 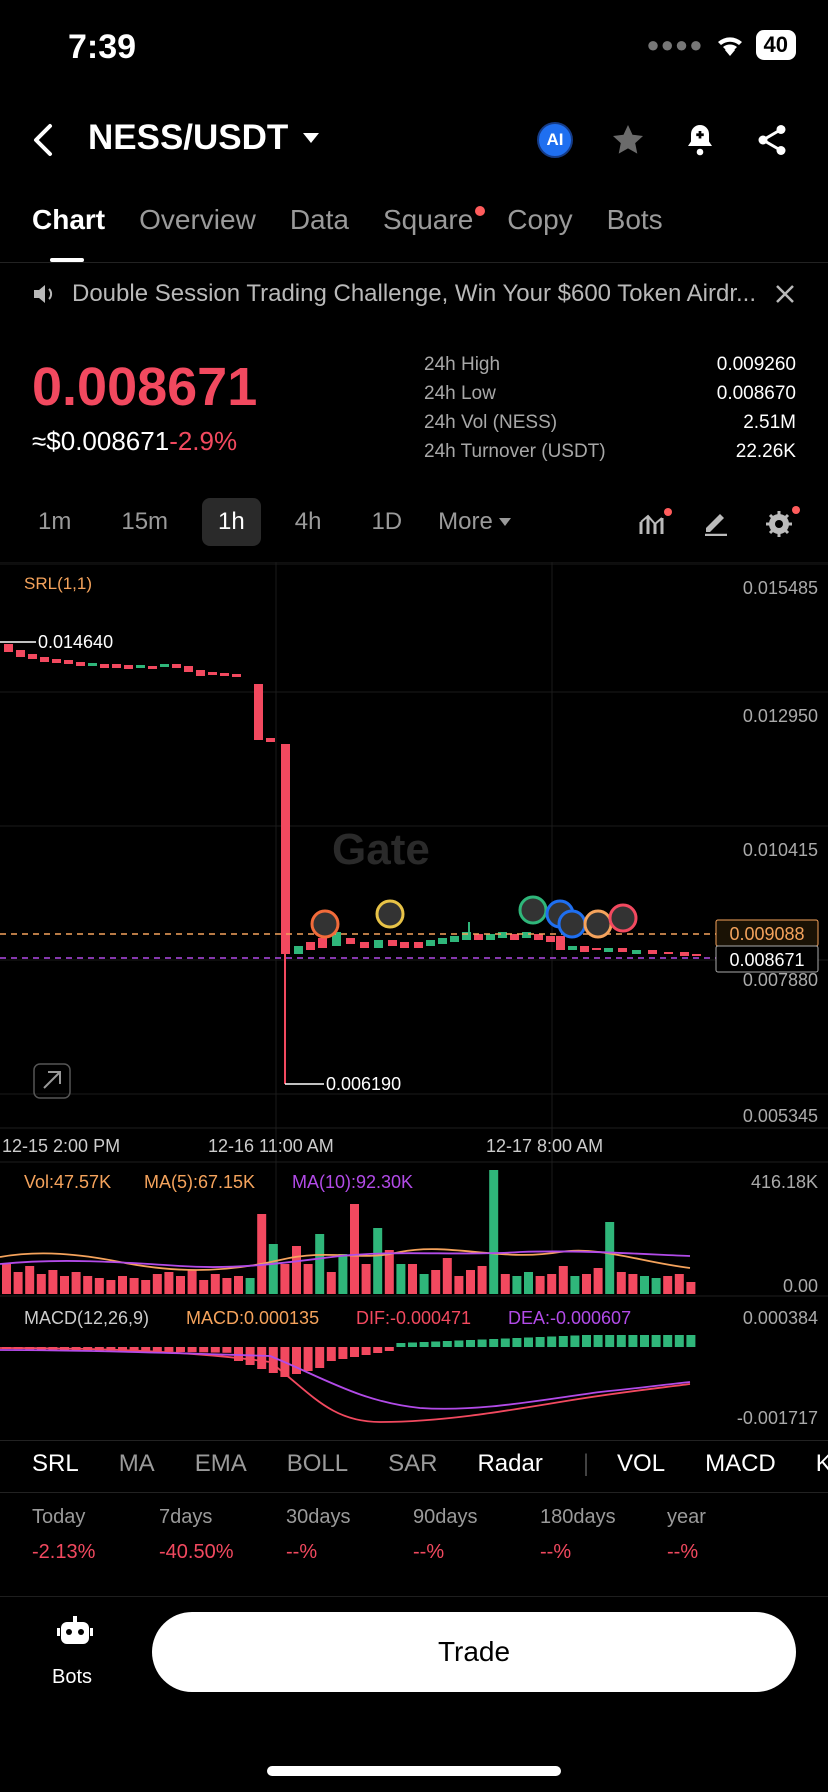 I want to click on macd-min: -0.001717, so click(x=777, y=1418).